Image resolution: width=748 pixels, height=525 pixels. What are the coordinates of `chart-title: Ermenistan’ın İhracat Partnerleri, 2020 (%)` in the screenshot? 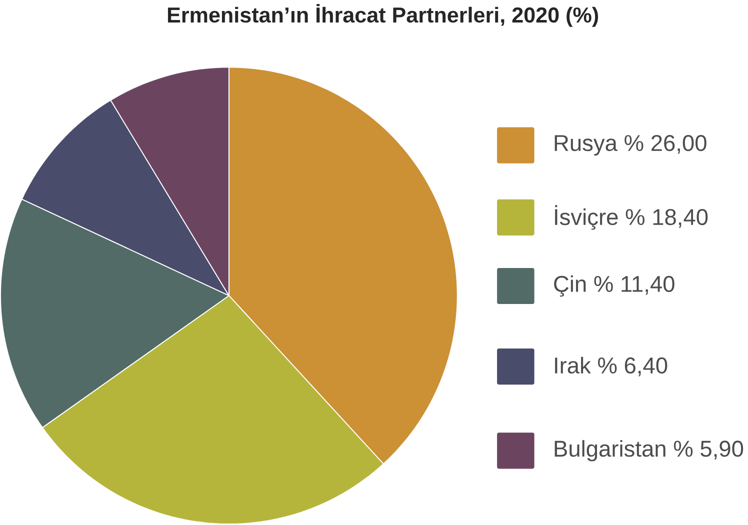 It's located at (383, 16).